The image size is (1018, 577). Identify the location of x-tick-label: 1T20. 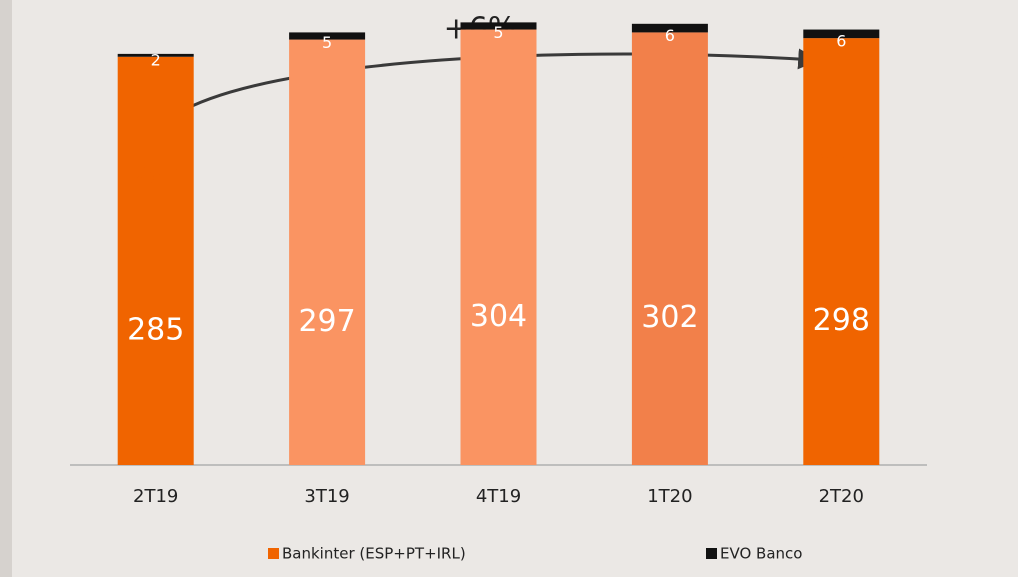
(669, 496).